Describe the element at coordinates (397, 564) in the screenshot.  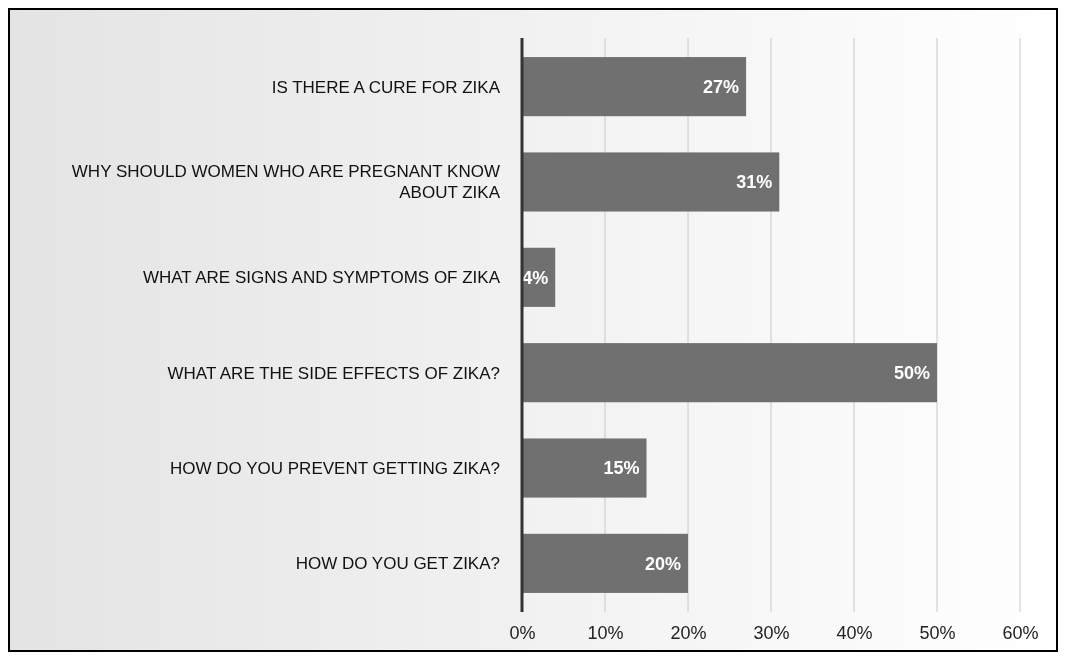
I see `y-tick-label: HOW DO YOU GET ZIKA?` at that location.